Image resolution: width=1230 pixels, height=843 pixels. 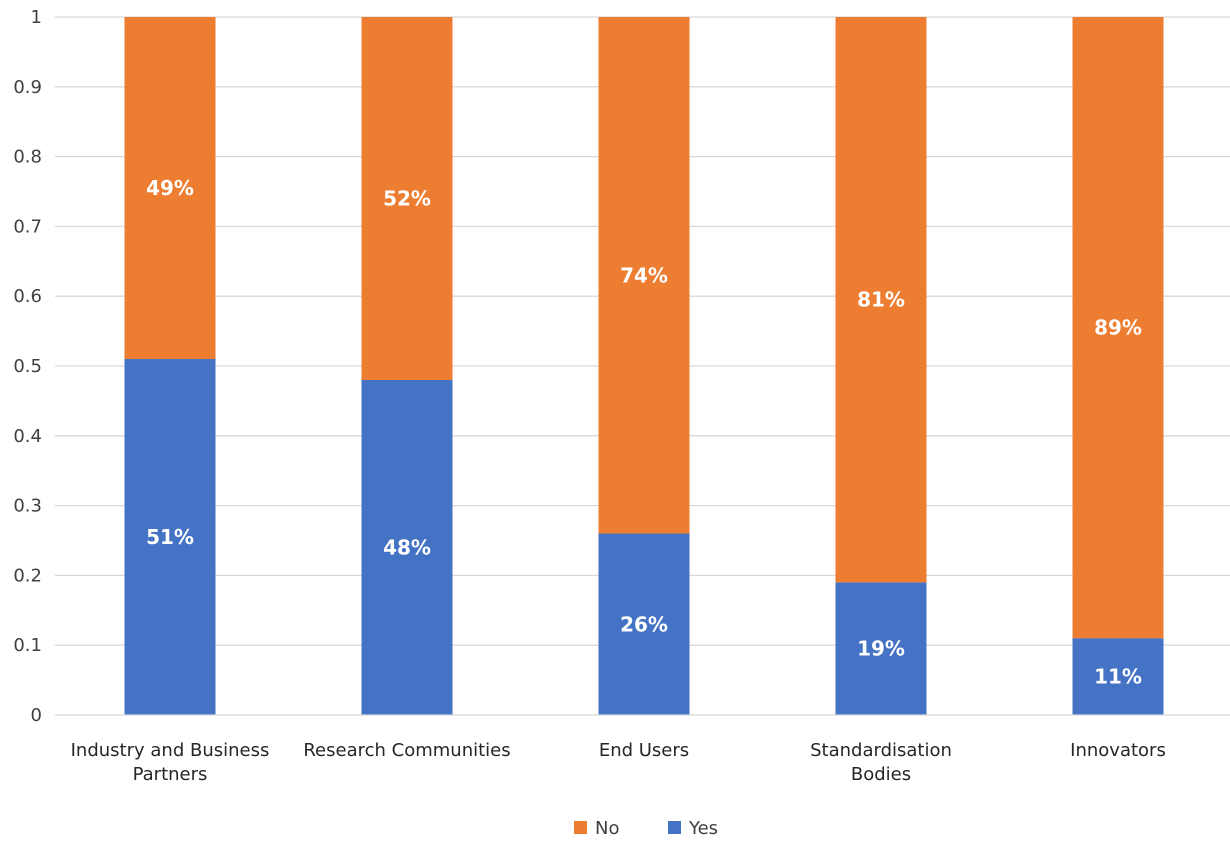 I want to click on data-label-yes: 51%, so click(x=170, y=537).